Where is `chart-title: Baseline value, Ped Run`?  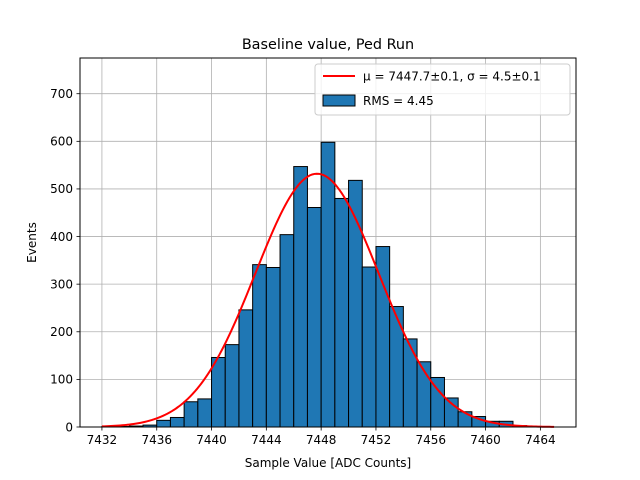
chart-title: Baseline value, Ped Run is located at coordinates (328, 45).